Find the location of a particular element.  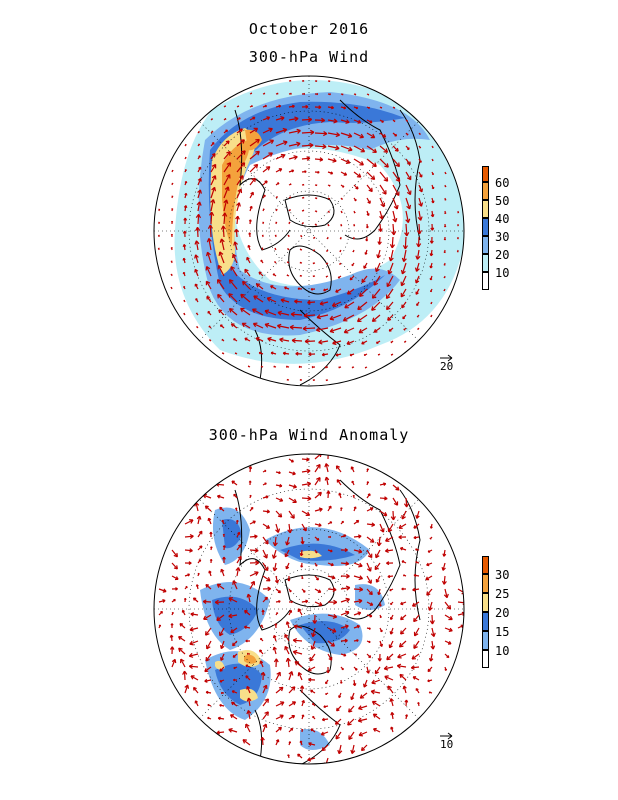

colorbar-label: 30 is located at coordinates (502, 237).